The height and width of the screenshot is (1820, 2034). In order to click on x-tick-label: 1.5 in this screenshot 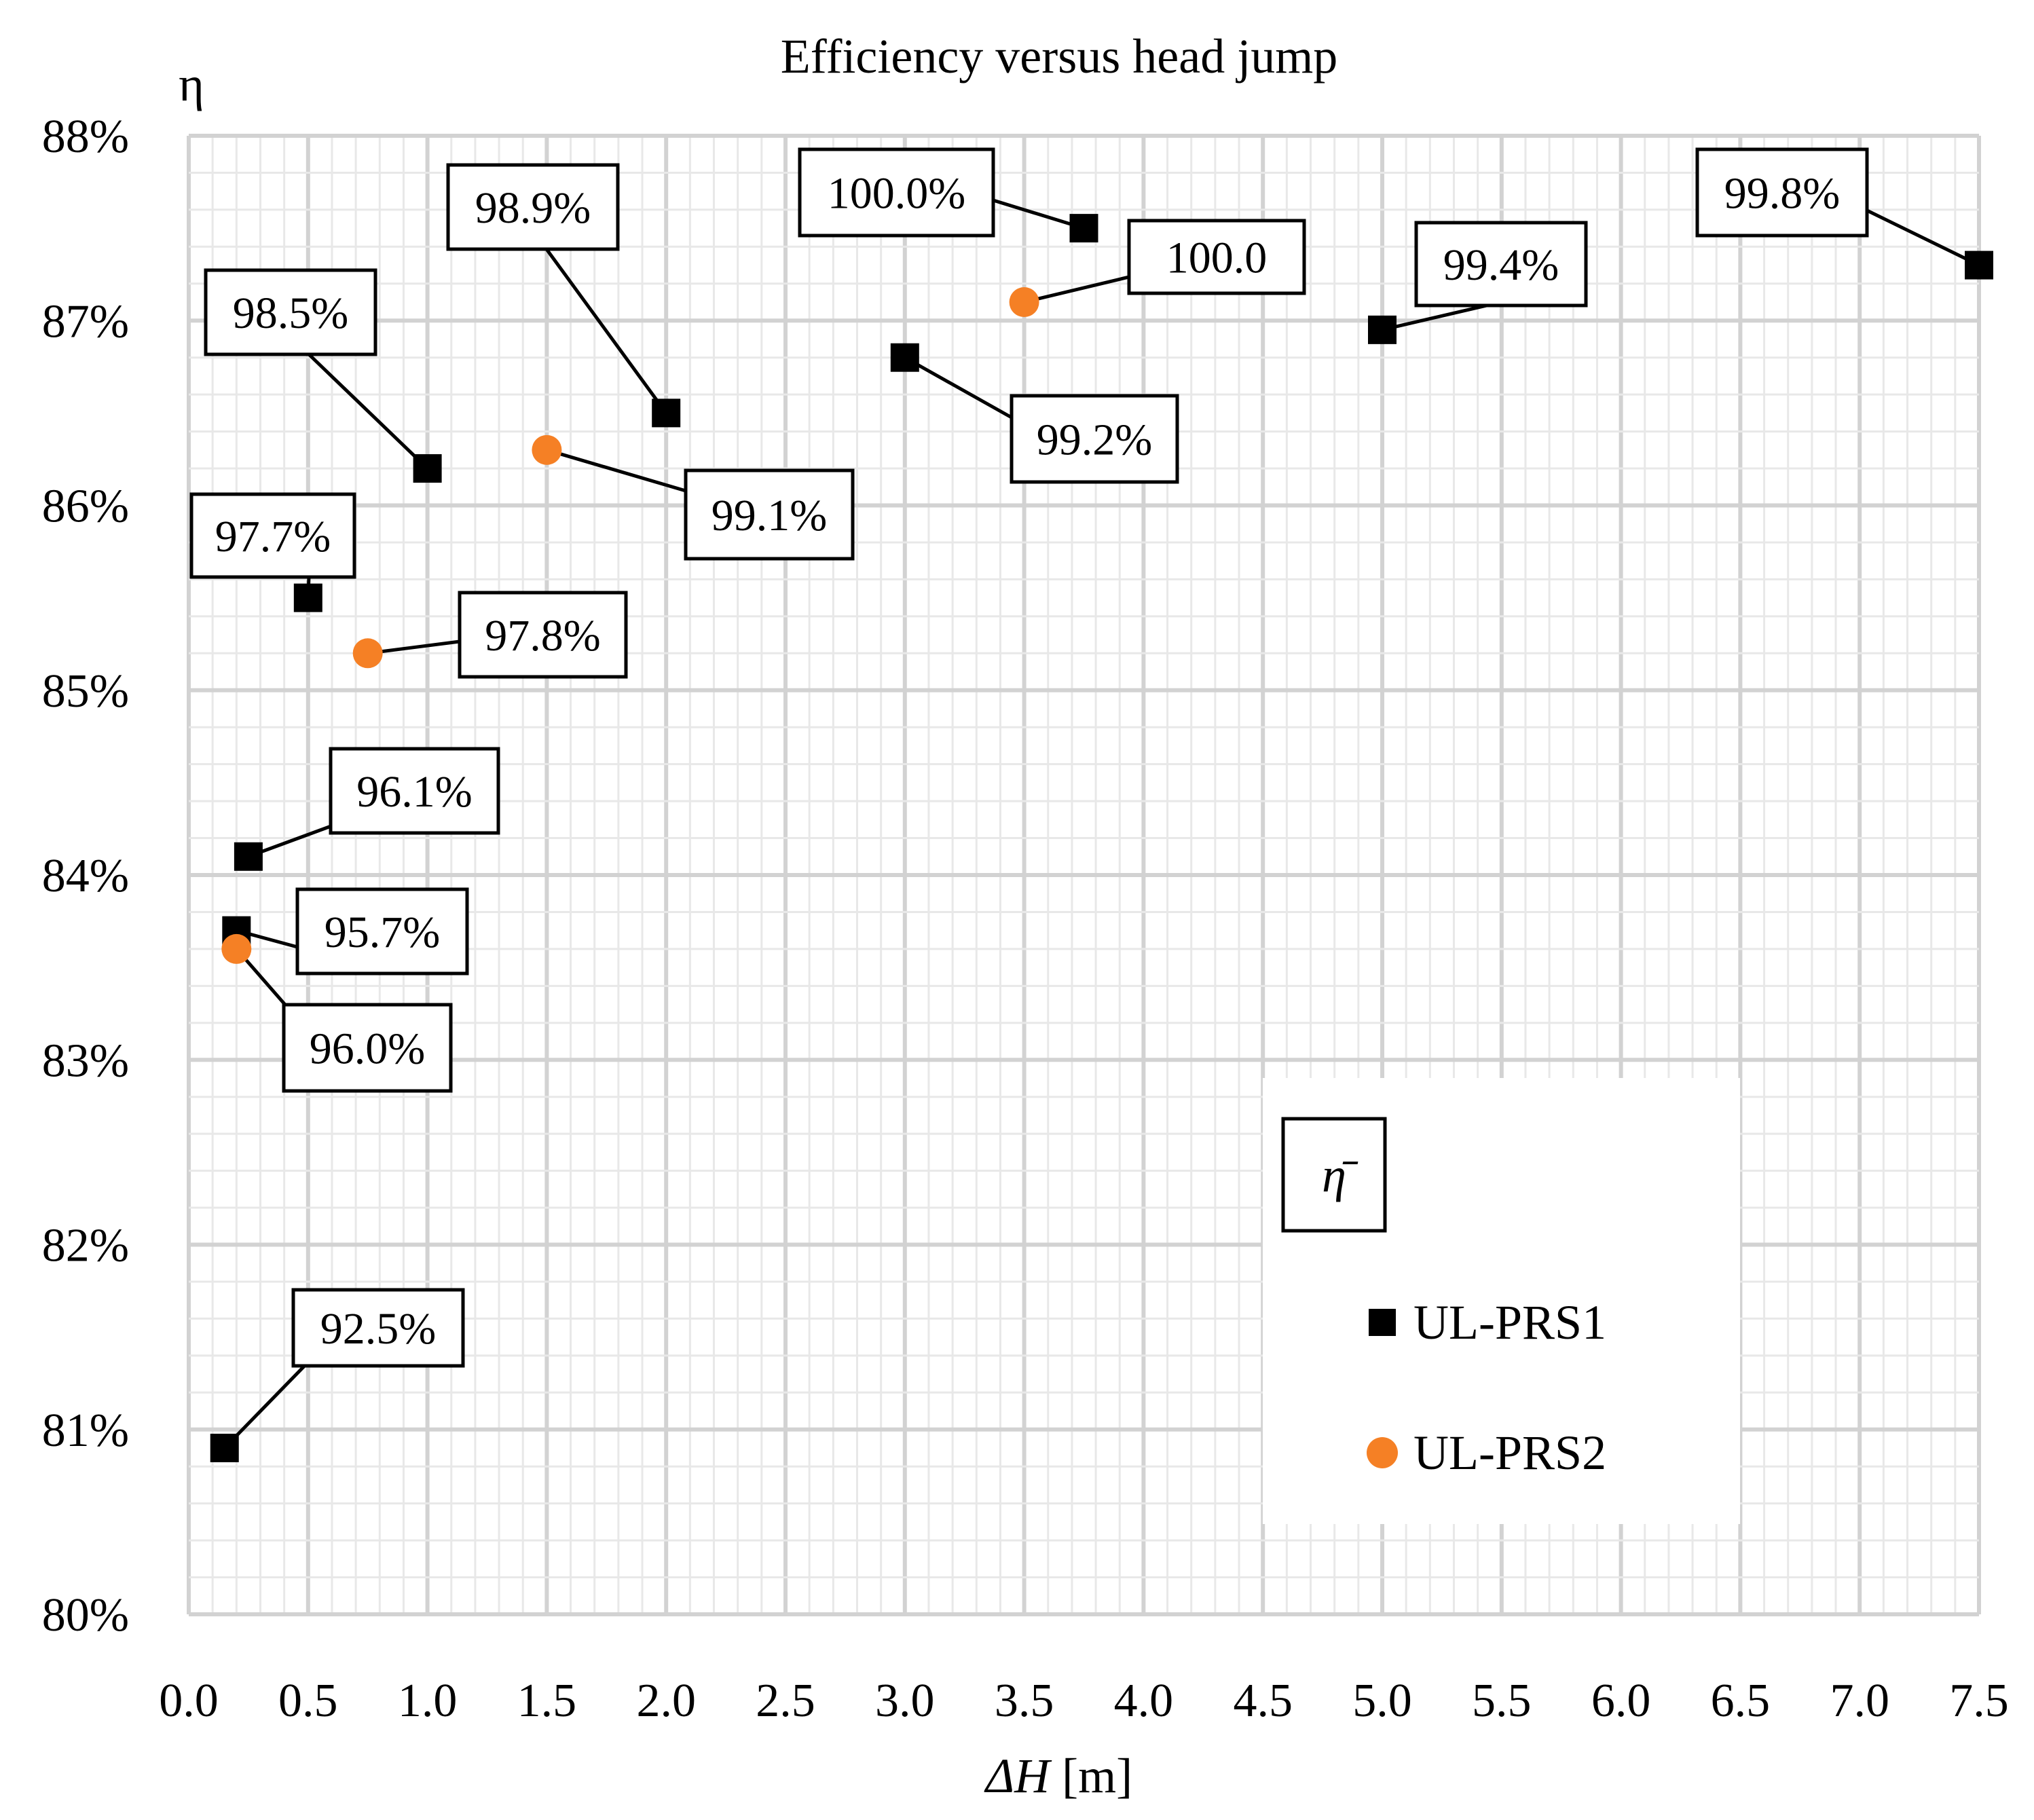, I will do `click(547, 1701)`.